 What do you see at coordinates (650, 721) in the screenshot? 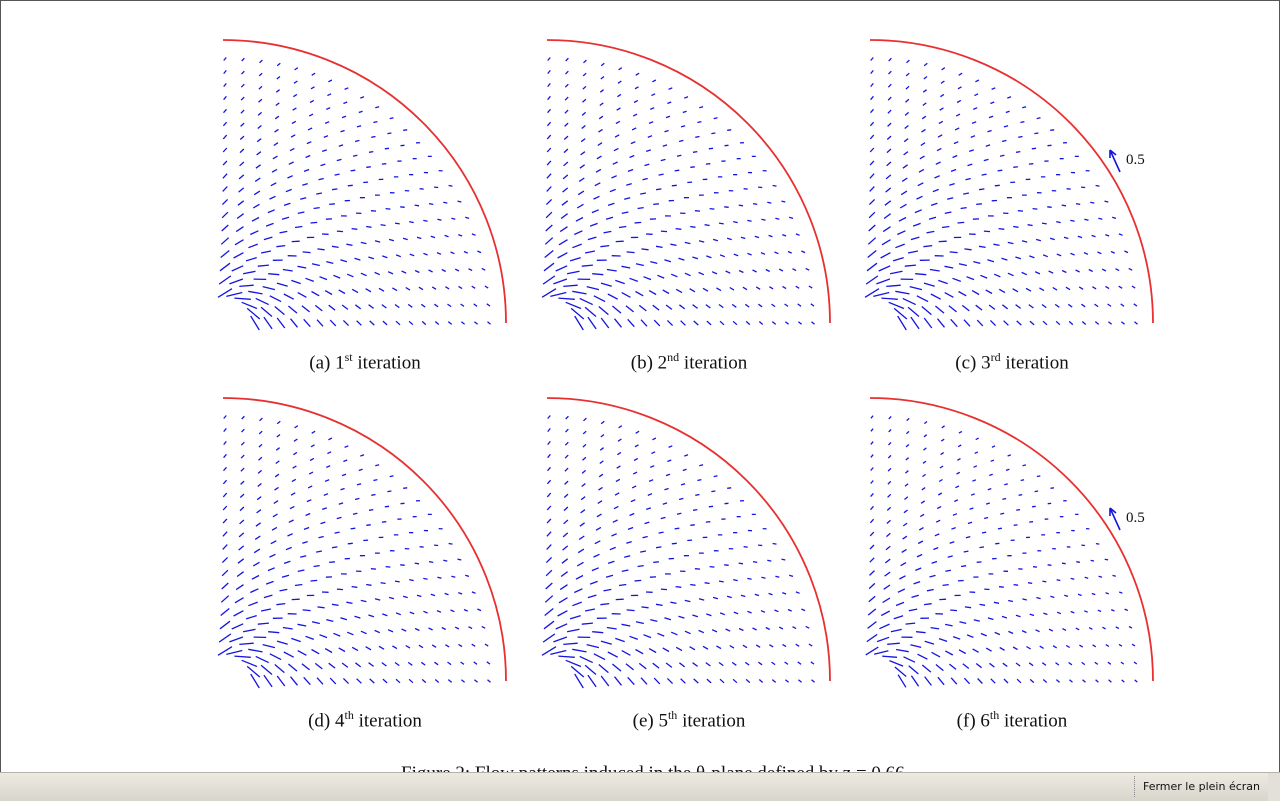
I see `caption-label: (e) 5` at bounding box center [650, 721].